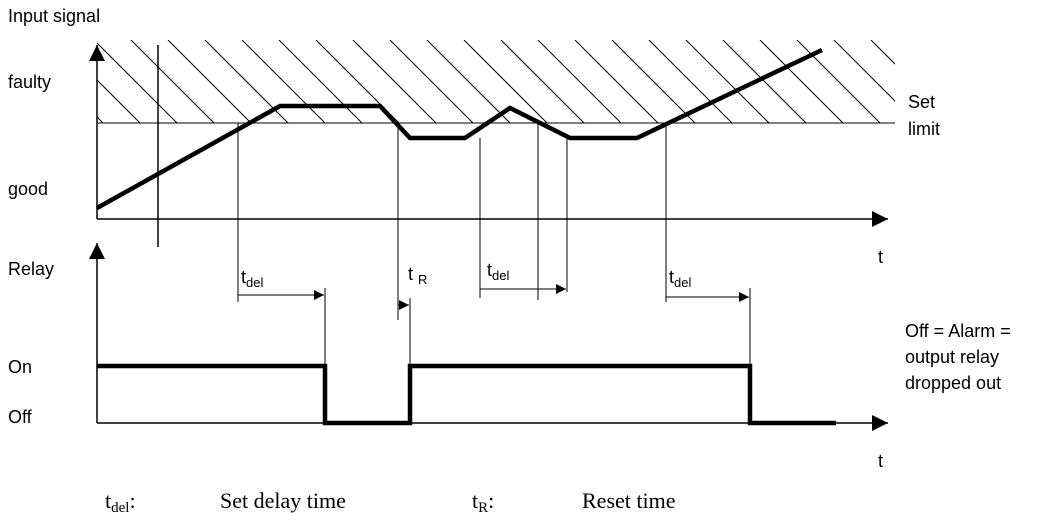 The height and width of the screenshot is (524, 1037). Describe the element at coordinates (483, 502) in the screenshot. I see `legend-symbol: tR:` at that location.